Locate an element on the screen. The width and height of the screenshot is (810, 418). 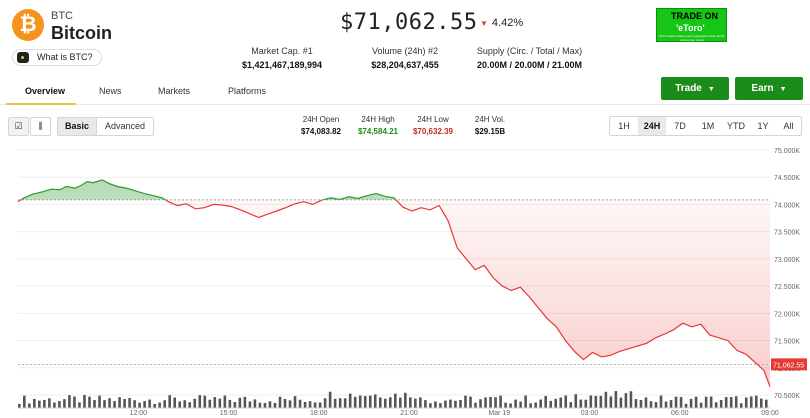
ohlc-high: 24H High $74,584.21 is located at coordinates (378, 125).